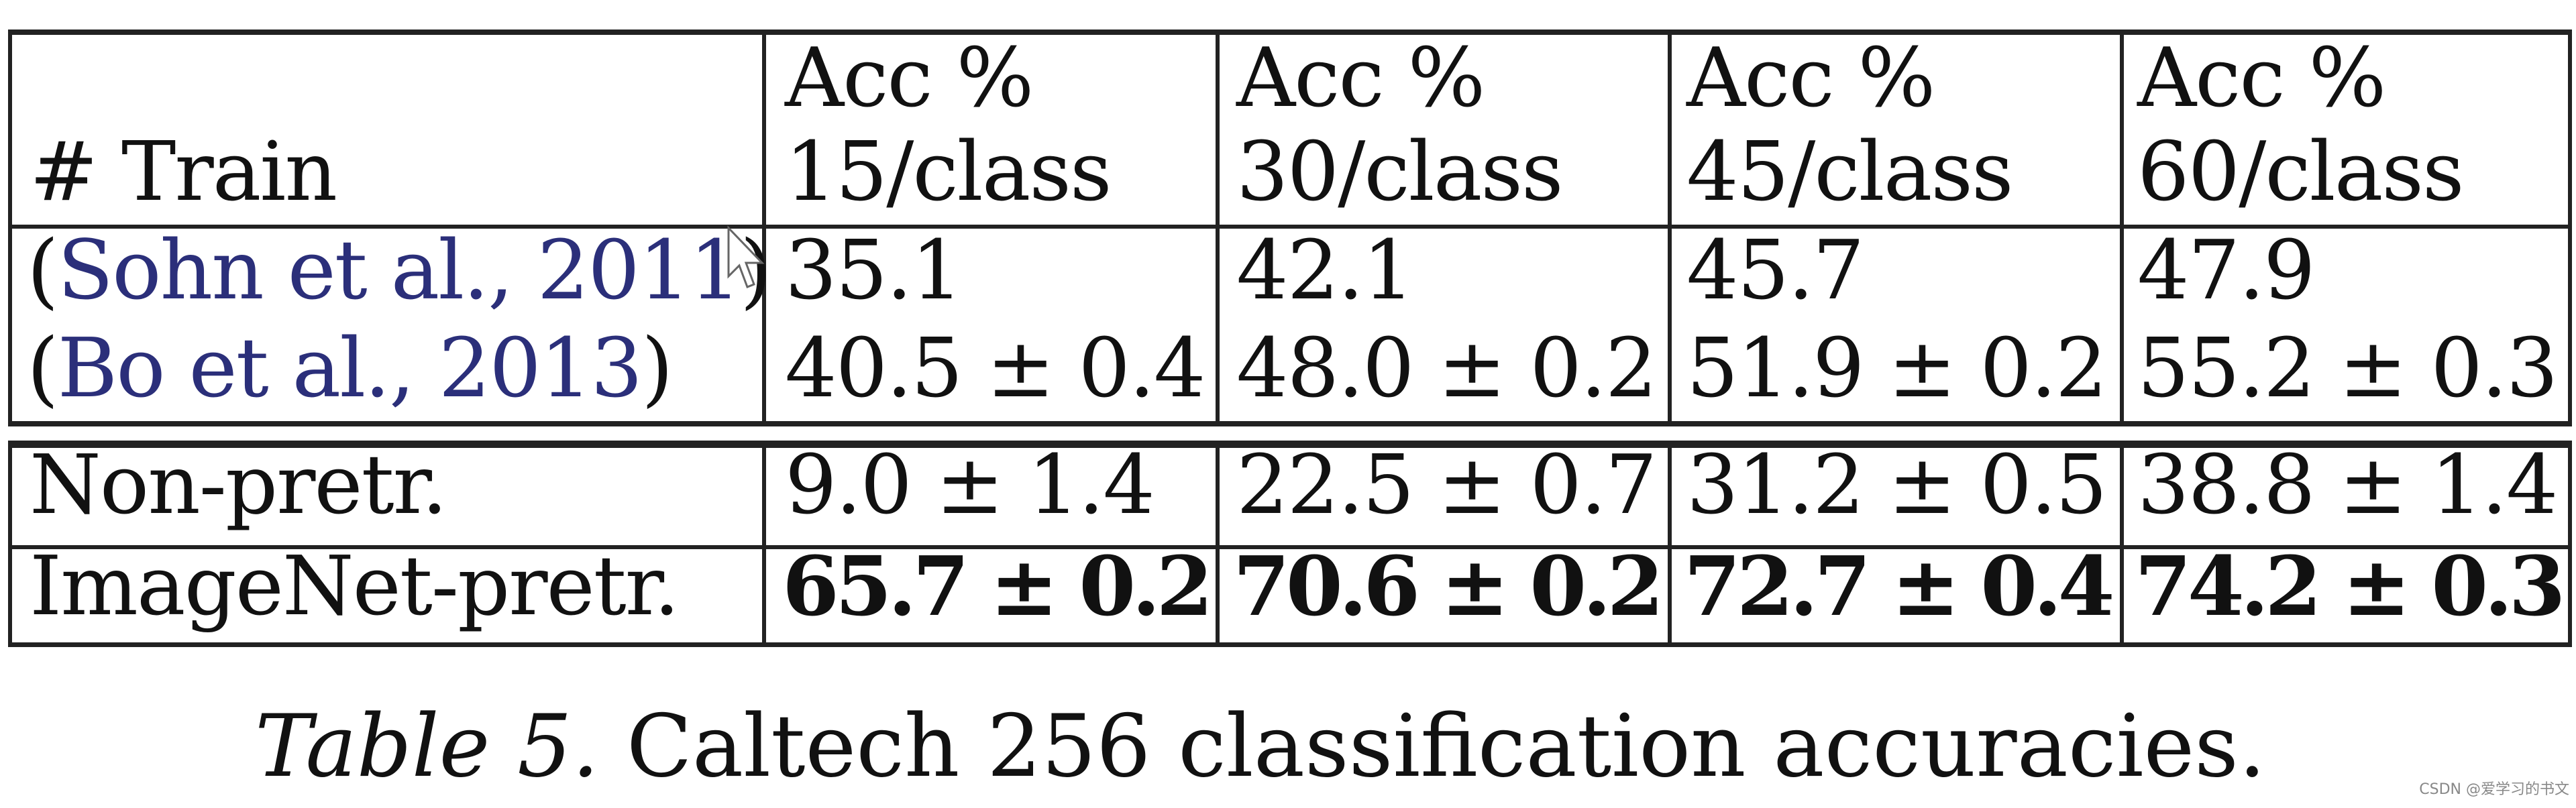  What do you see at coordinates (1896, 484) in the screenshot?
I see `cell: 31.2 ± 0.5` at bounding box center [1896, 484].